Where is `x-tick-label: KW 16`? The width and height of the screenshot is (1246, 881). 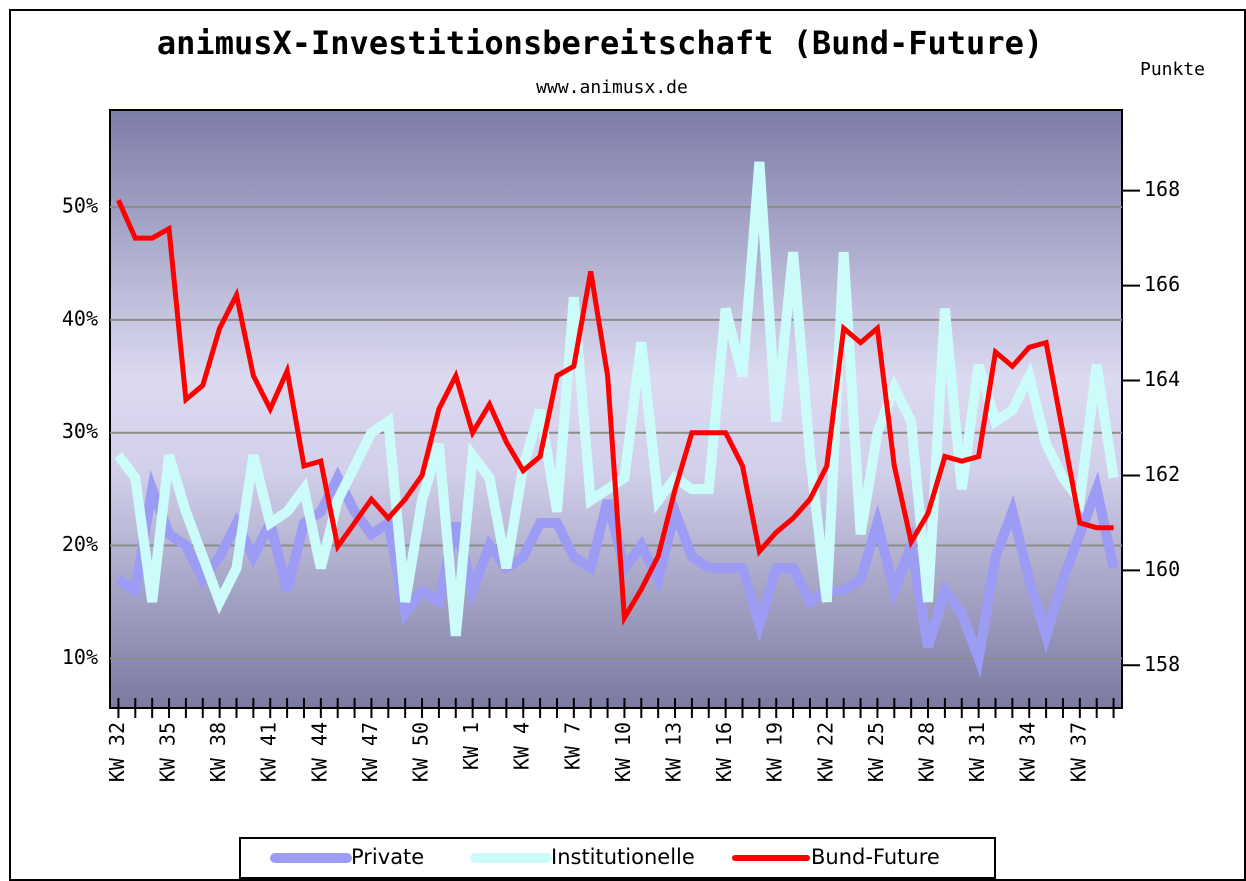
x-tick-label: KW 16 is located at coordinates (724, 752).